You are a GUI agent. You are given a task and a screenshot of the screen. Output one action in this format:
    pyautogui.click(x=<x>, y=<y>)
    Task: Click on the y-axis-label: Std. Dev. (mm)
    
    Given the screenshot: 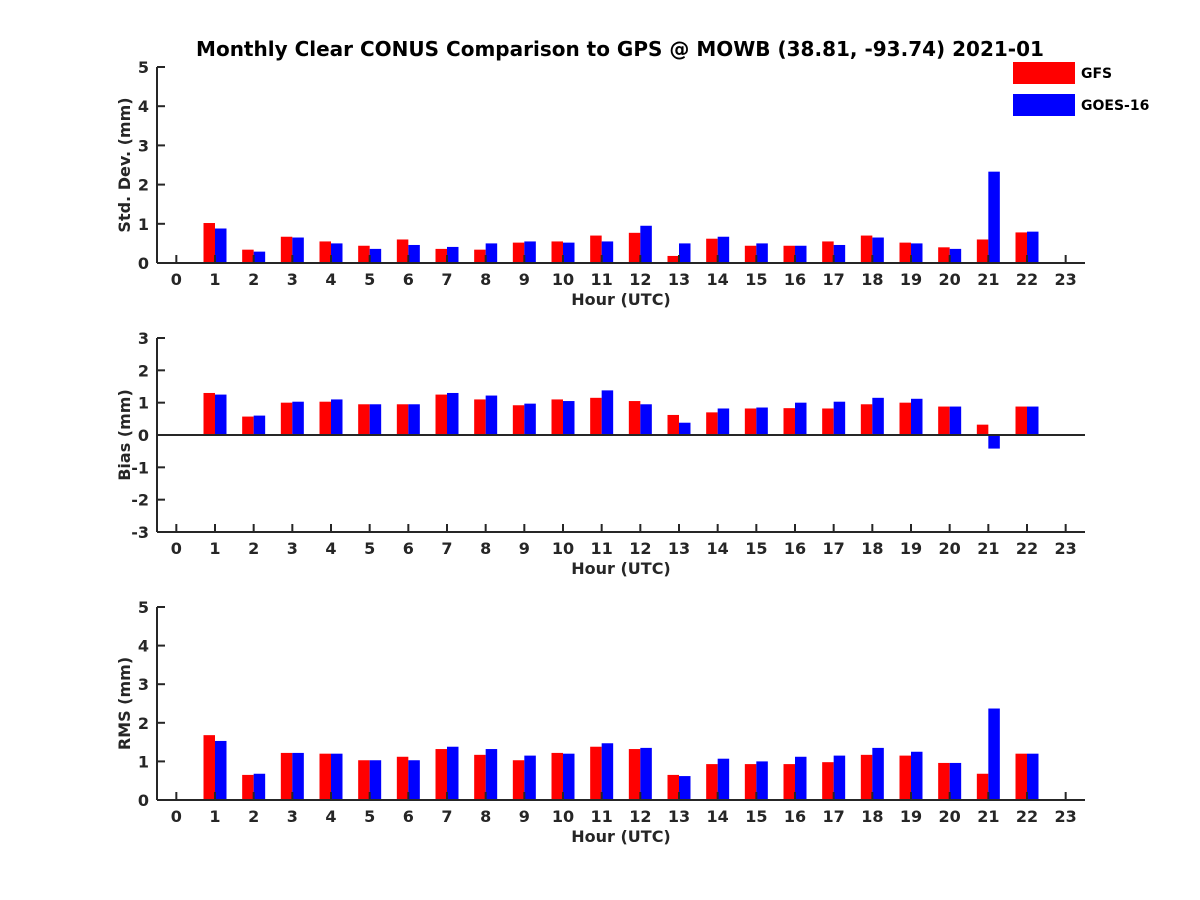 What is the action you would take?
    pyautogui.click(x=124, y=164)
    